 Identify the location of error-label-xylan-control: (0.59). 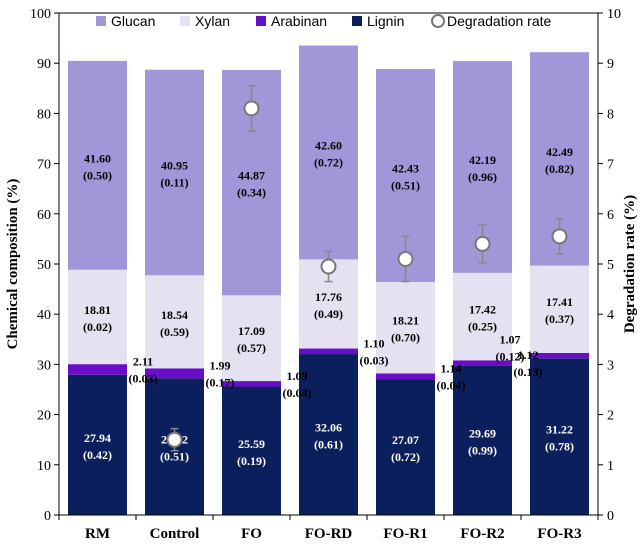
(174, 332).